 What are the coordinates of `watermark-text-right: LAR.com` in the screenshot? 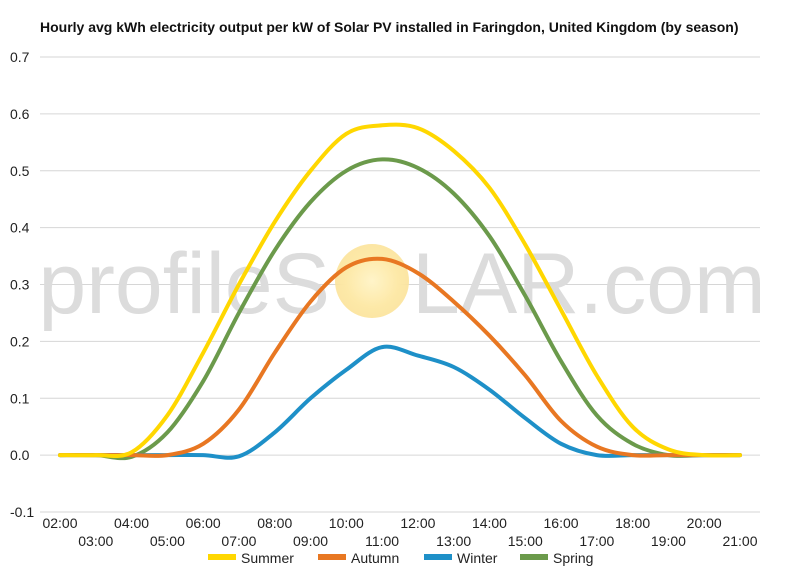 It's located at (589, 284).